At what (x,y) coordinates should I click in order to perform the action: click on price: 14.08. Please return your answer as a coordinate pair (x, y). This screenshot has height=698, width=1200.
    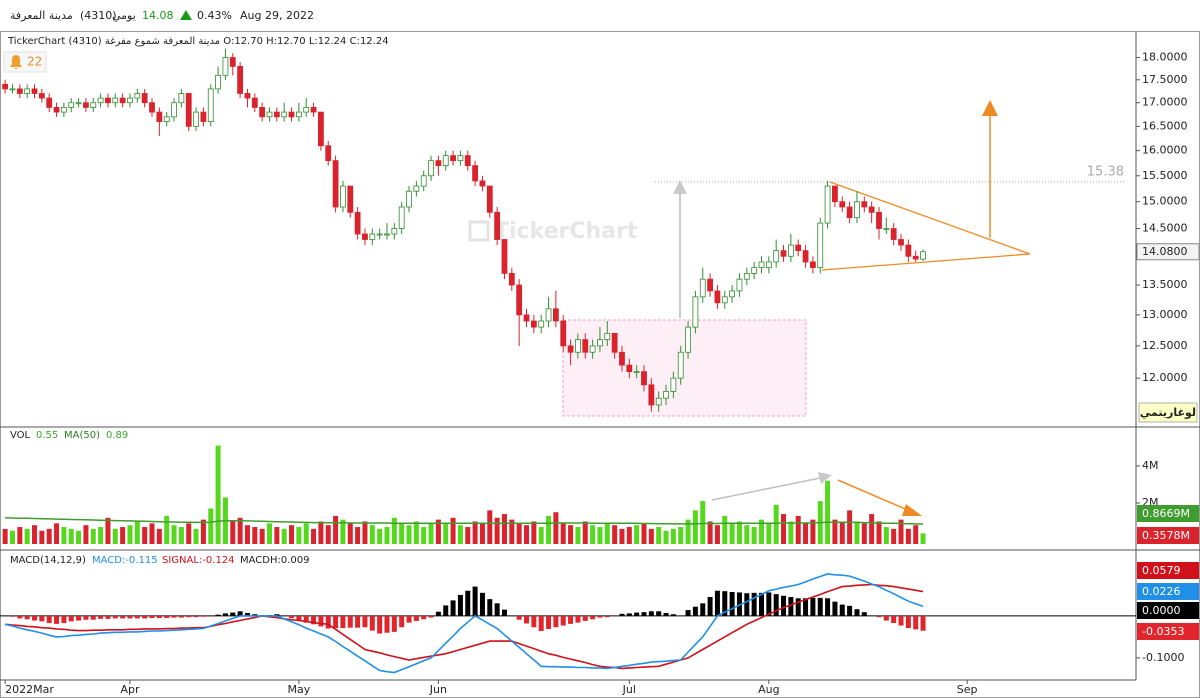
    Looking at the image, I should click on (158, 15).